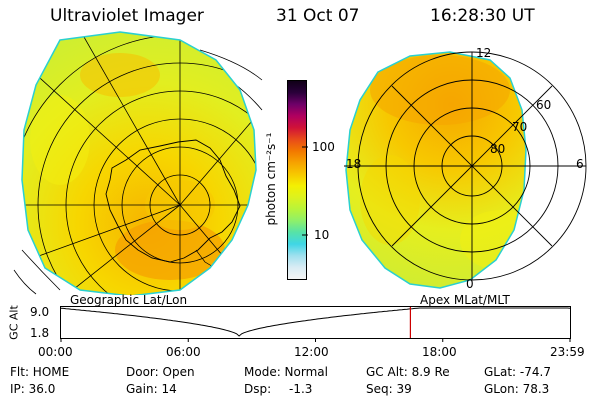  What do you see at coordinates (482, 16) in the screenshot?
I see `time-label: 16:28:30 UT` at bounding box center [482, 16].